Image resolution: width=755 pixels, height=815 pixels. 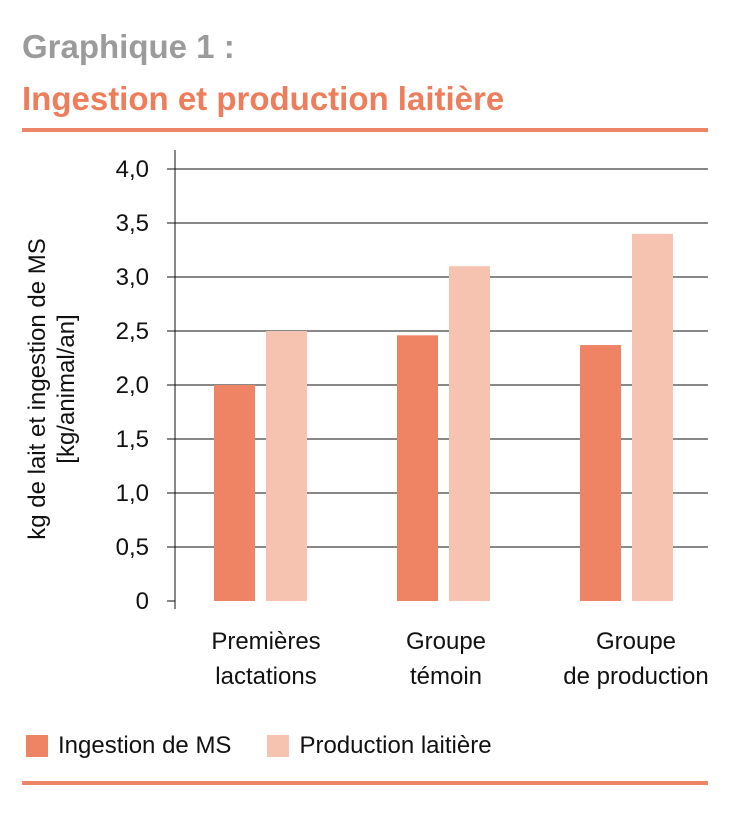 What do you see at coordinates (66, 388) in the screenshot?
I see `y-axis-title-line-2: [kg/animal/an]` at bounding box center [66, 388].